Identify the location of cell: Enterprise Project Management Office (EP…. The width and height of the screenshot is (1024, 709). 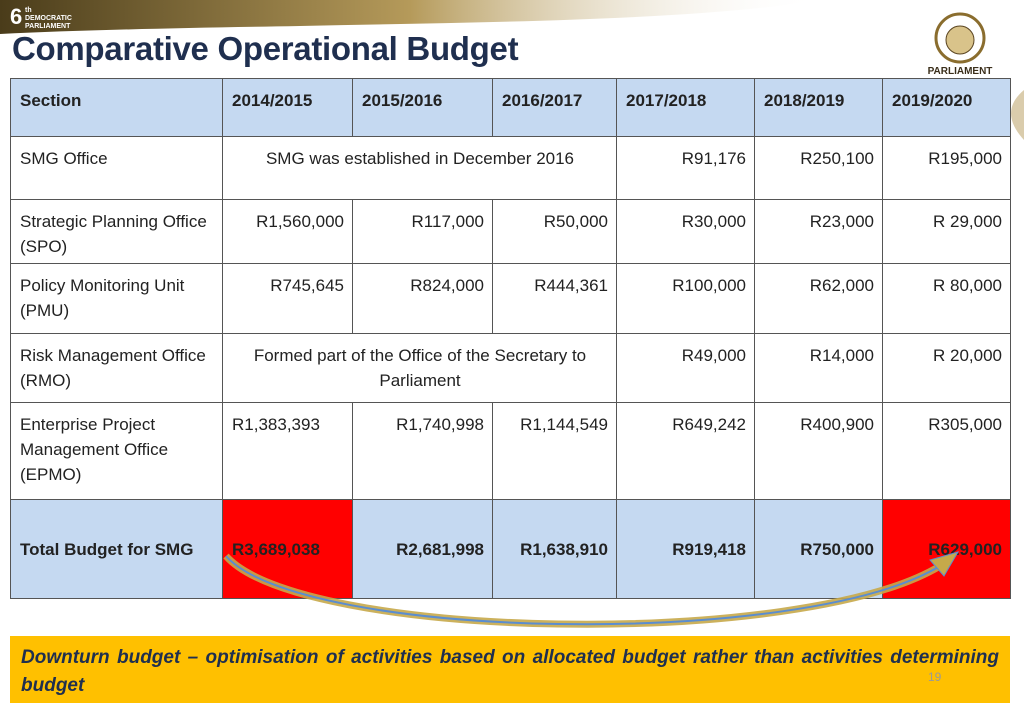
(116, 451).